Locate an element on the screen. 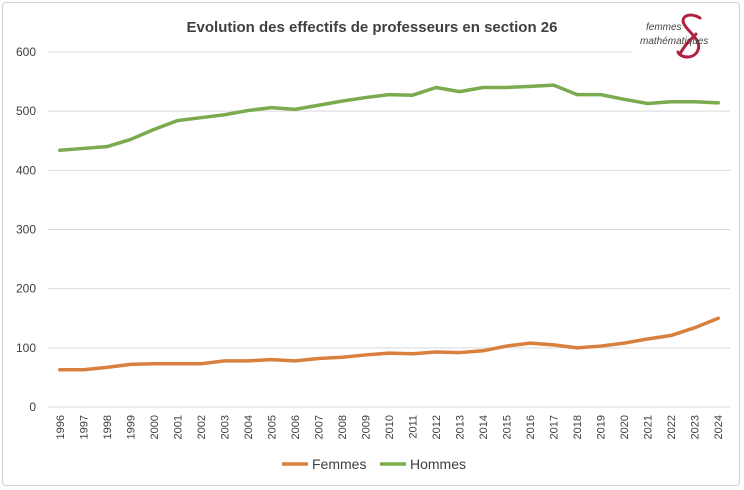  x-tick-label: 2010 is located at coordinates (390, 427).